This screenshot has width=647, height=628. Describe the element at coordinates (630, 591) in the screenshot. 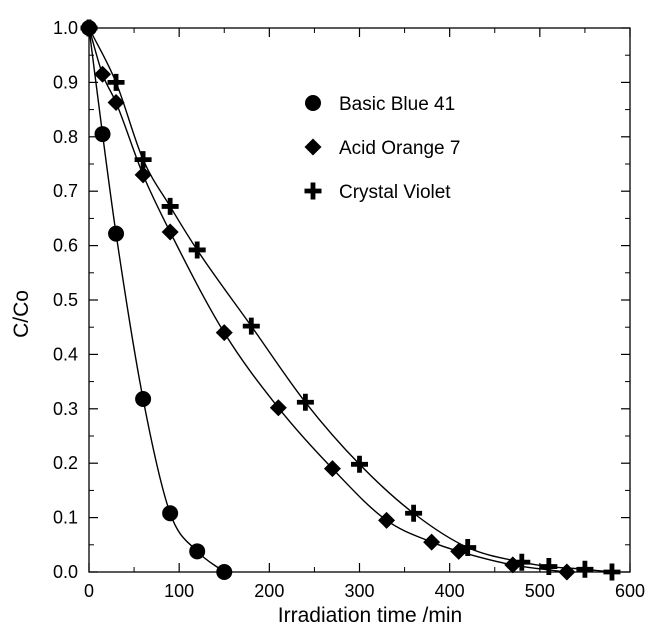

I see `x-tick-label: 600` at that location.